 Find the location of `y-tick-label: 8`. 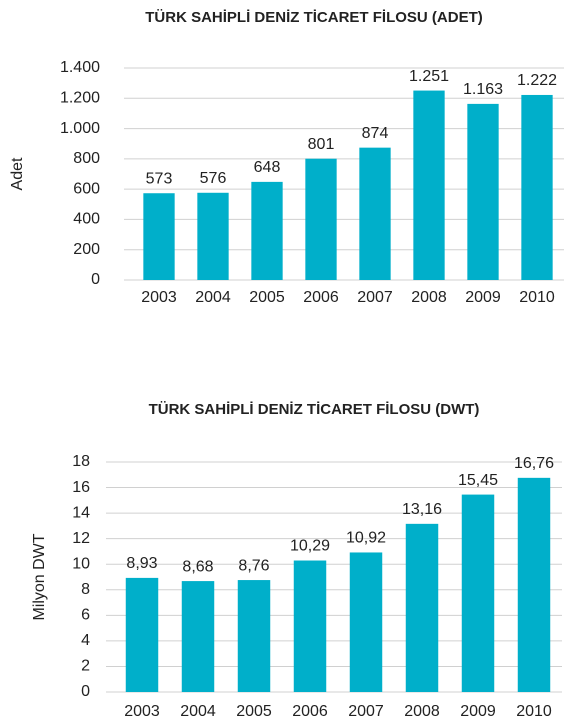

y-tick-label: 8 is located at coordinates (85, 589).